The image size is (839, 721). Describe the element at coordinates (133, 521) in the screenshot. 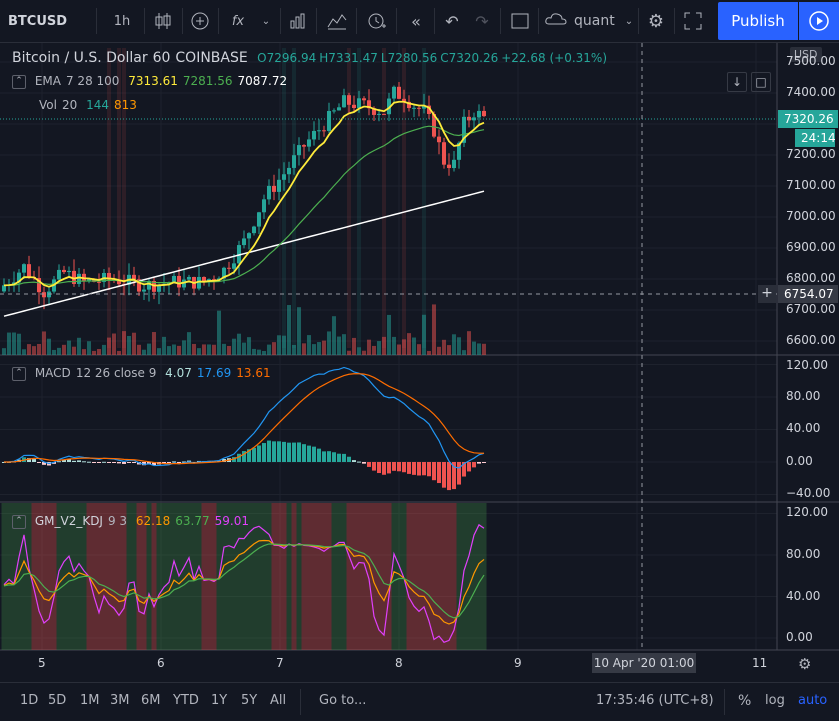

I see `kdj-legend: ⌃ GM_V2_KDJ 9 3 62.18 63.77 59.01` at that location.